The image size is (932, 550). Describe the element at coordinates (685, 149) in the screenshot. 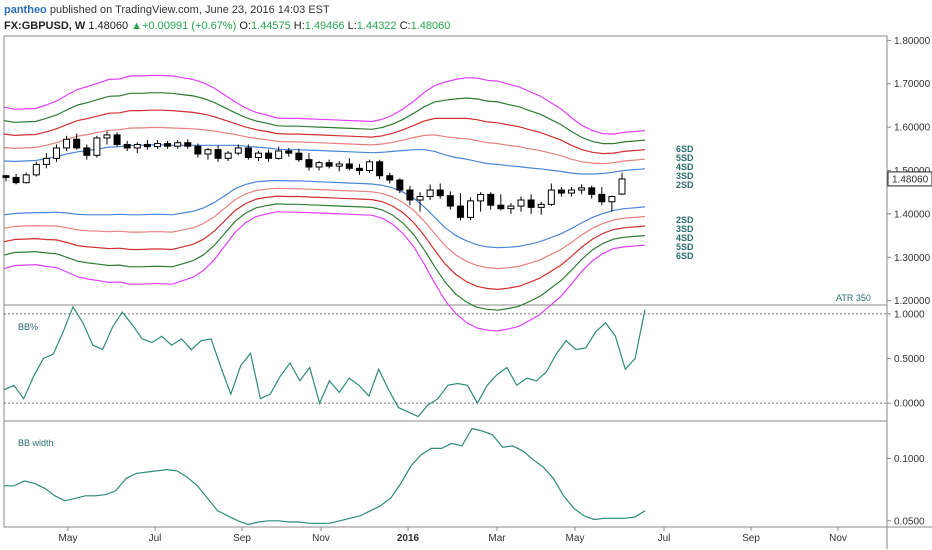

I see `upper-band-label: 6SD` at that location.